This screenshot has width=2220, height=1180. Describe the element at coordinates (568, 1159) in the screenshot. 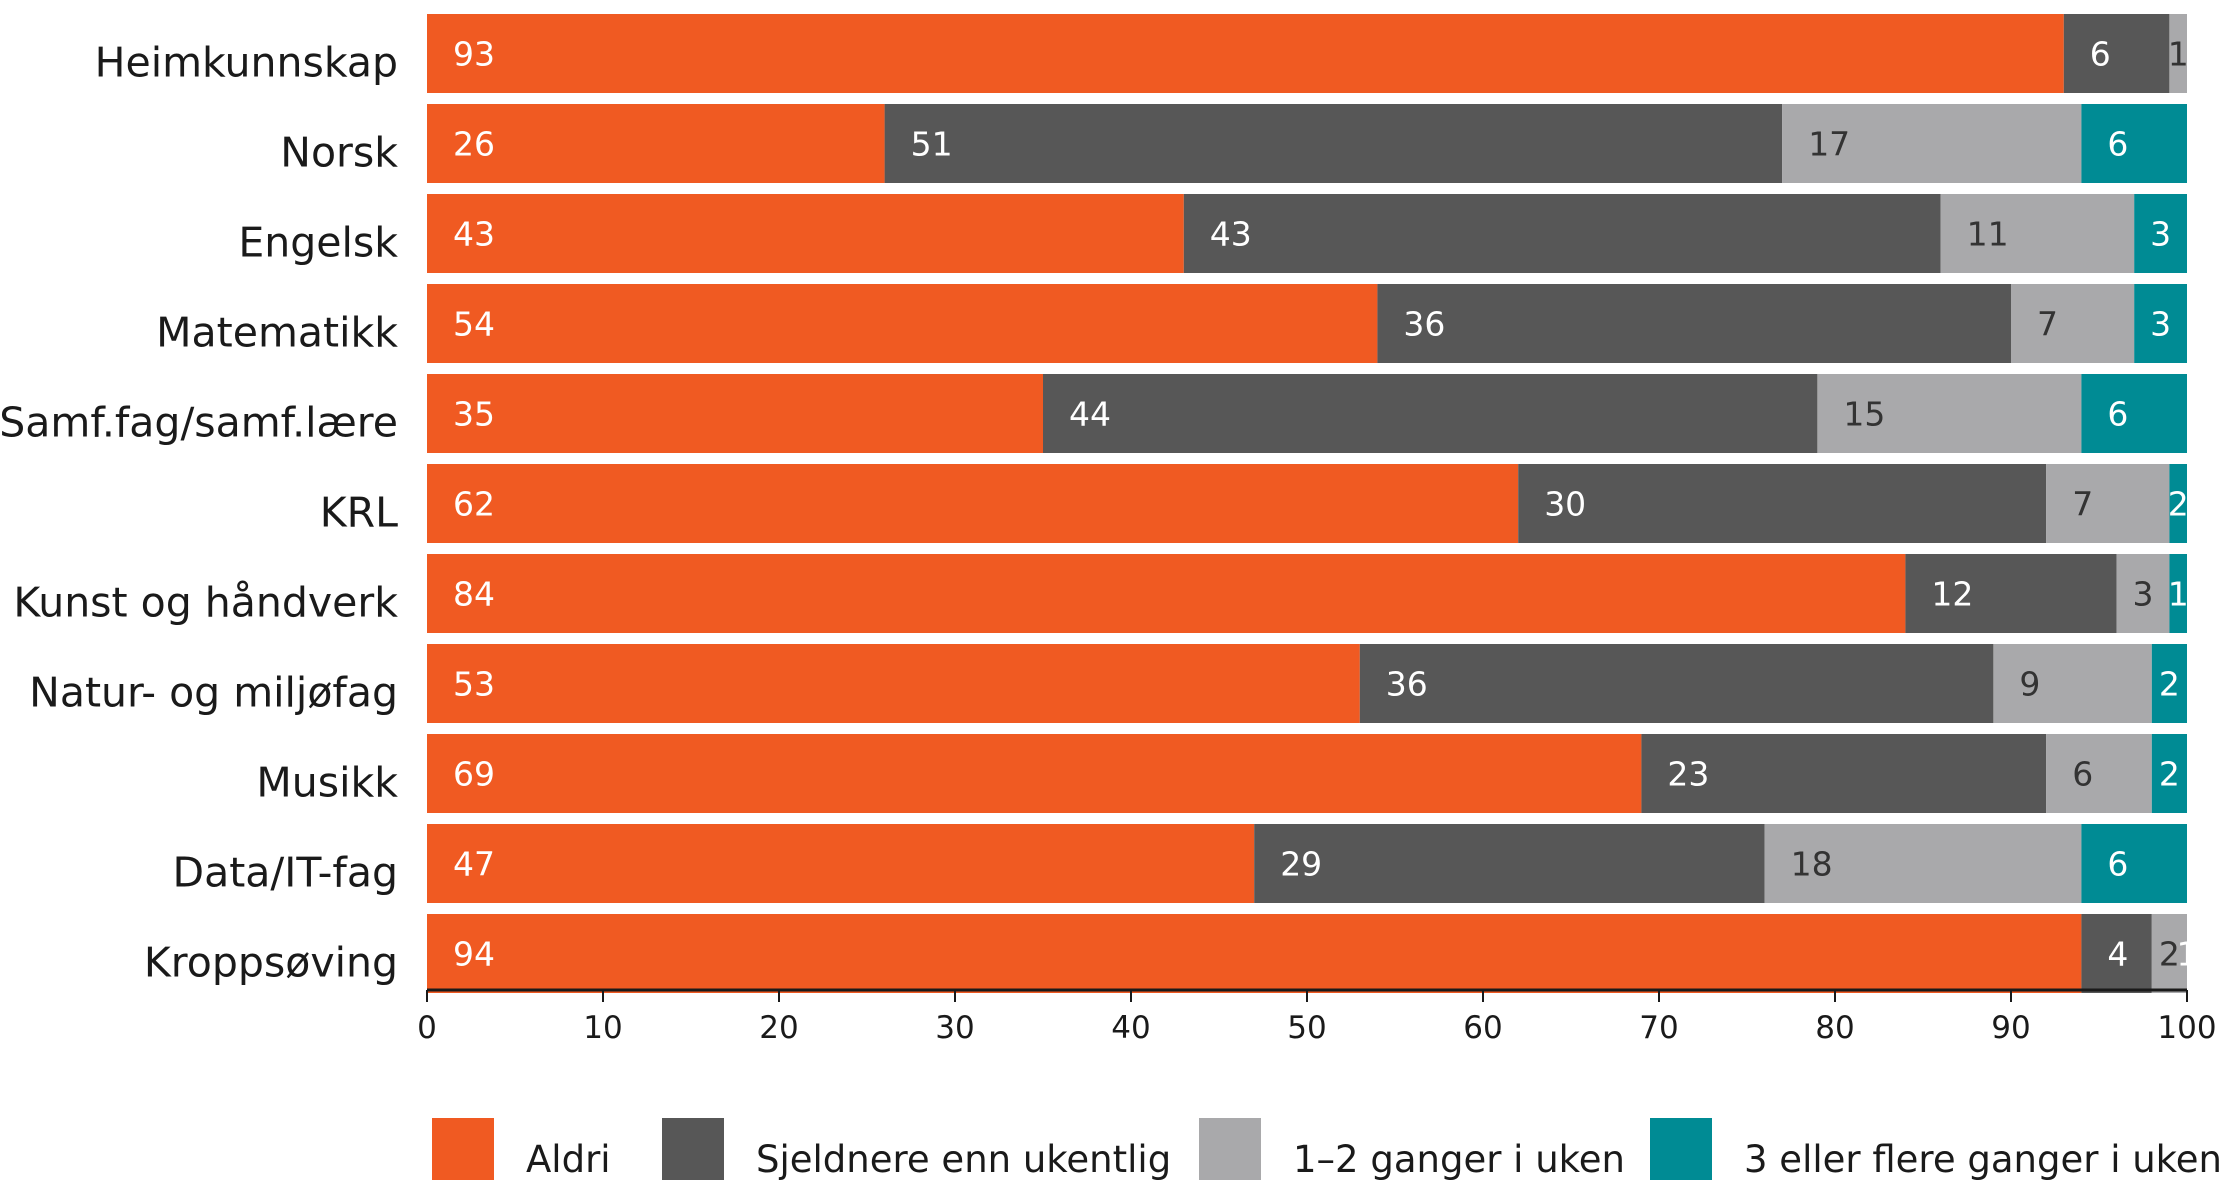

I see `legend-label: Aldri` at that location.